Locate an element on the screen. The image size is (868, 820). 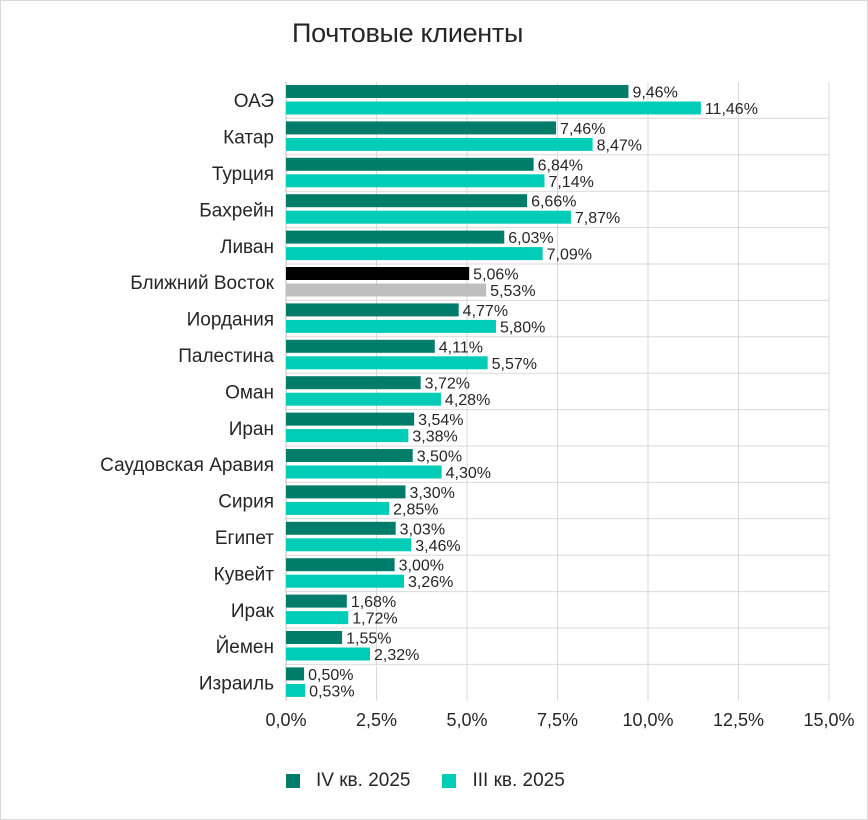
x-tick-label-0: 0,0% is located at coordinates (285, 720).